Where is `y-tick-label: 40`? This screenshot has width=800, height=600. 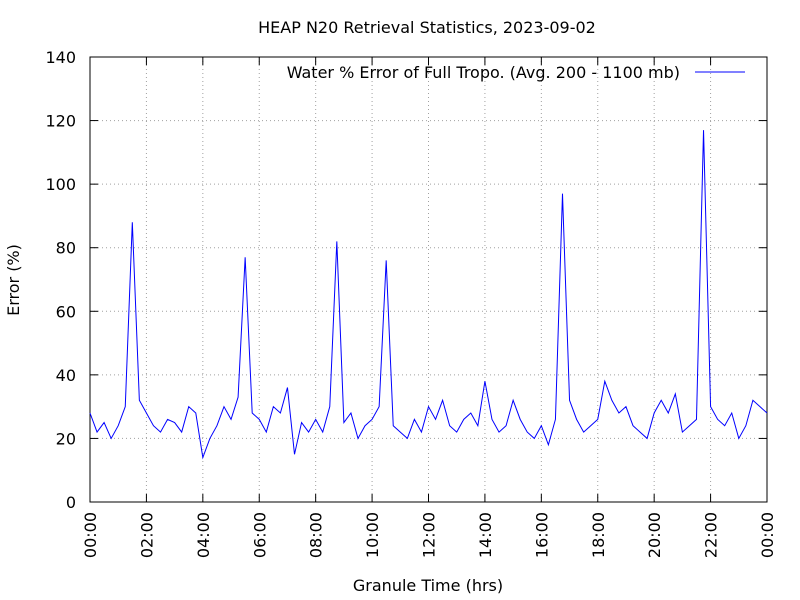
y-tick-label: 40 is located at coordinates (66, 375).